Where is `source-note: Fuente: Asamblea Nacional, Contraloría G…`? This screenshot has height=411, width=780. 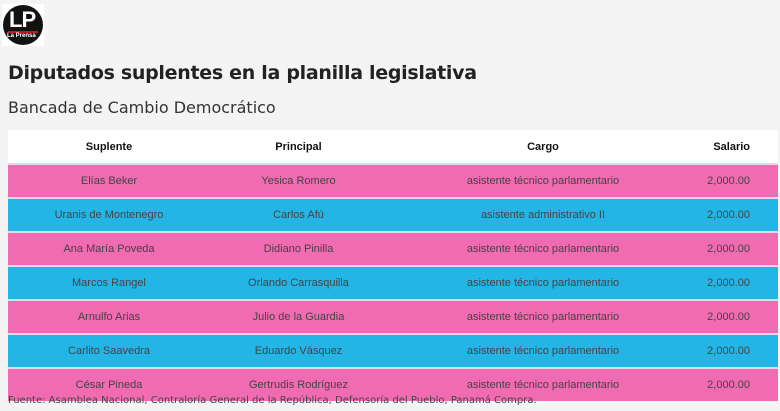 source-note: Fuente: Asamblea Nacional, Contraloría G… is located at coordinates (272, 400).